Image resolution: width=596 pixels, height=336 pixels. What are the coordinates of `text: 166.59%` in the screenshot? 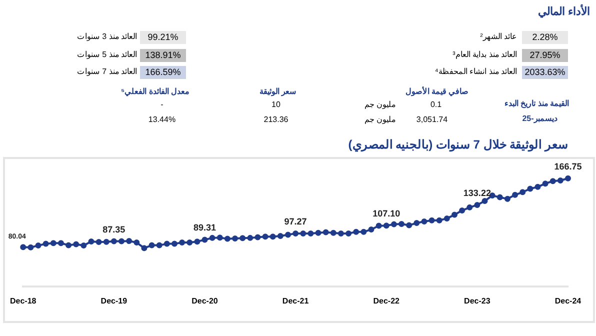 It's located at (163, 72).